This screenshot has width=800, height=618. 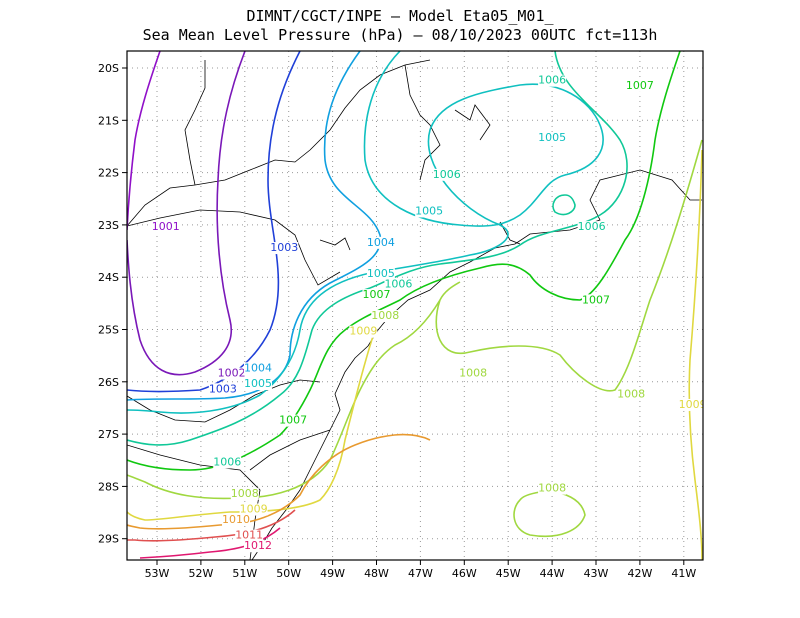 I want to click on lon-tick-label: 50W, so click(x=288, y=573).